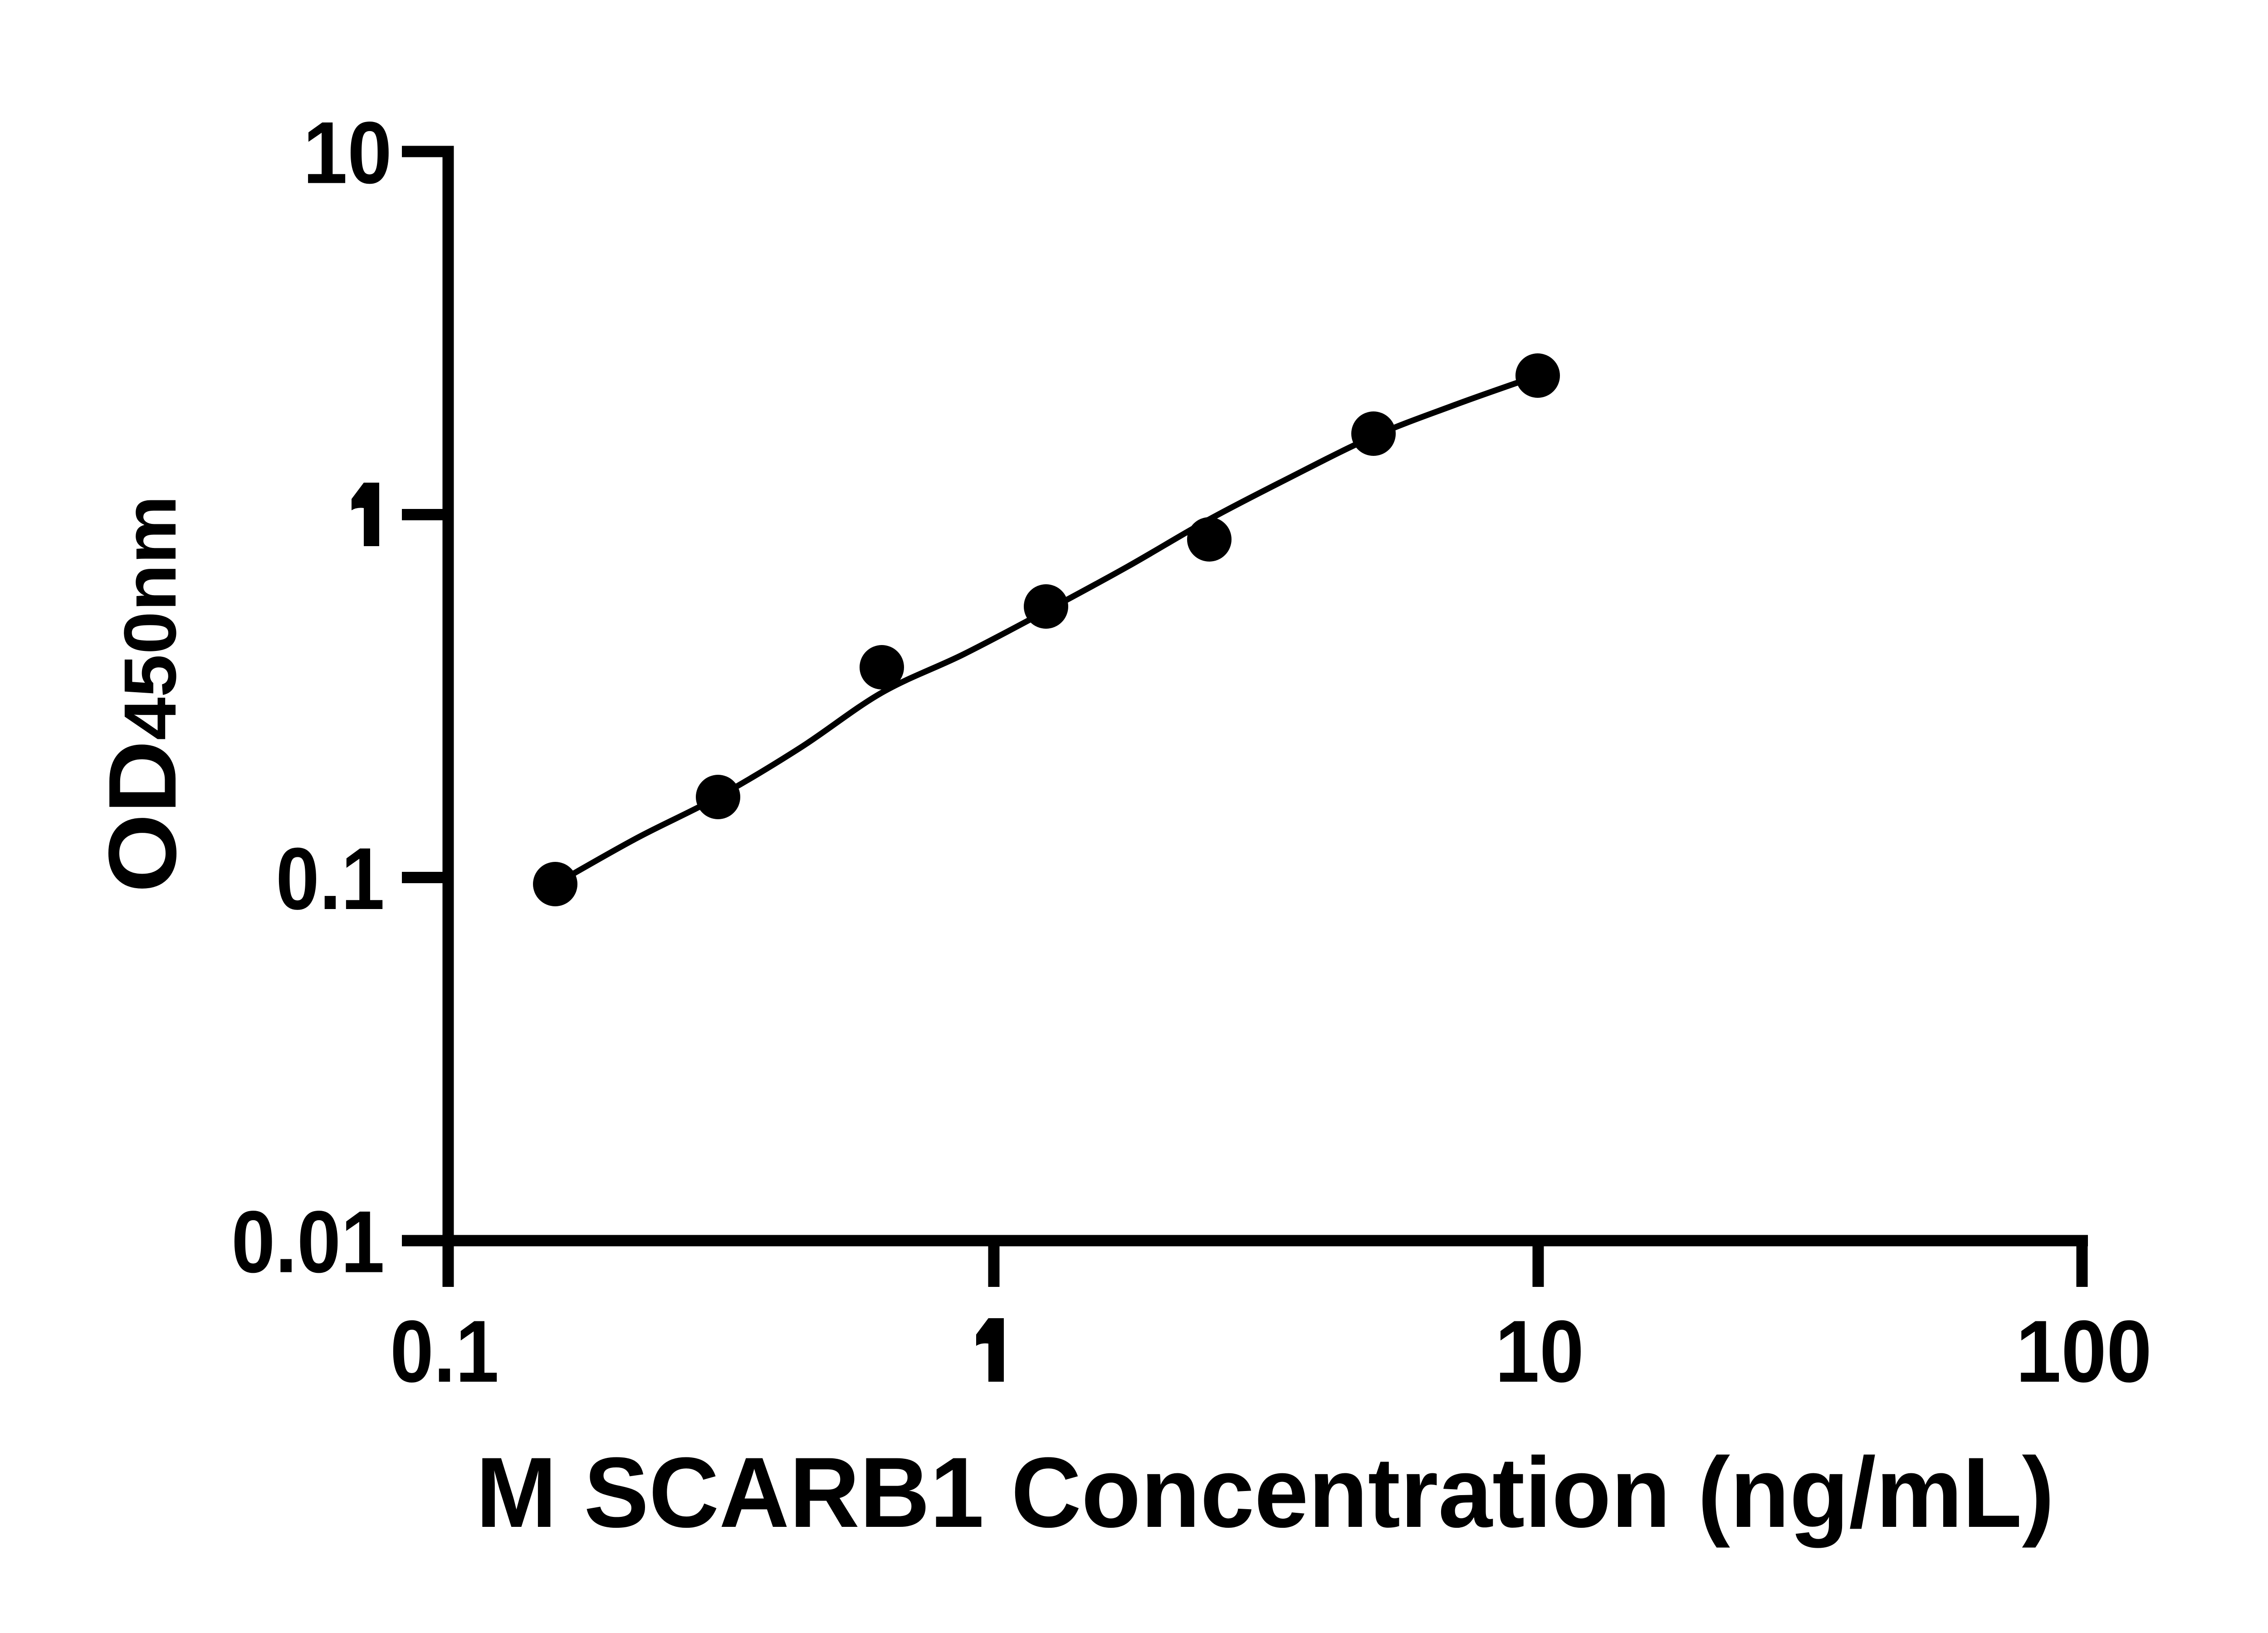  What do you see at coordinates (2084, 1351) in the screenshot?
I see `svg-text: 100` at bounding box center [2084, 1351].